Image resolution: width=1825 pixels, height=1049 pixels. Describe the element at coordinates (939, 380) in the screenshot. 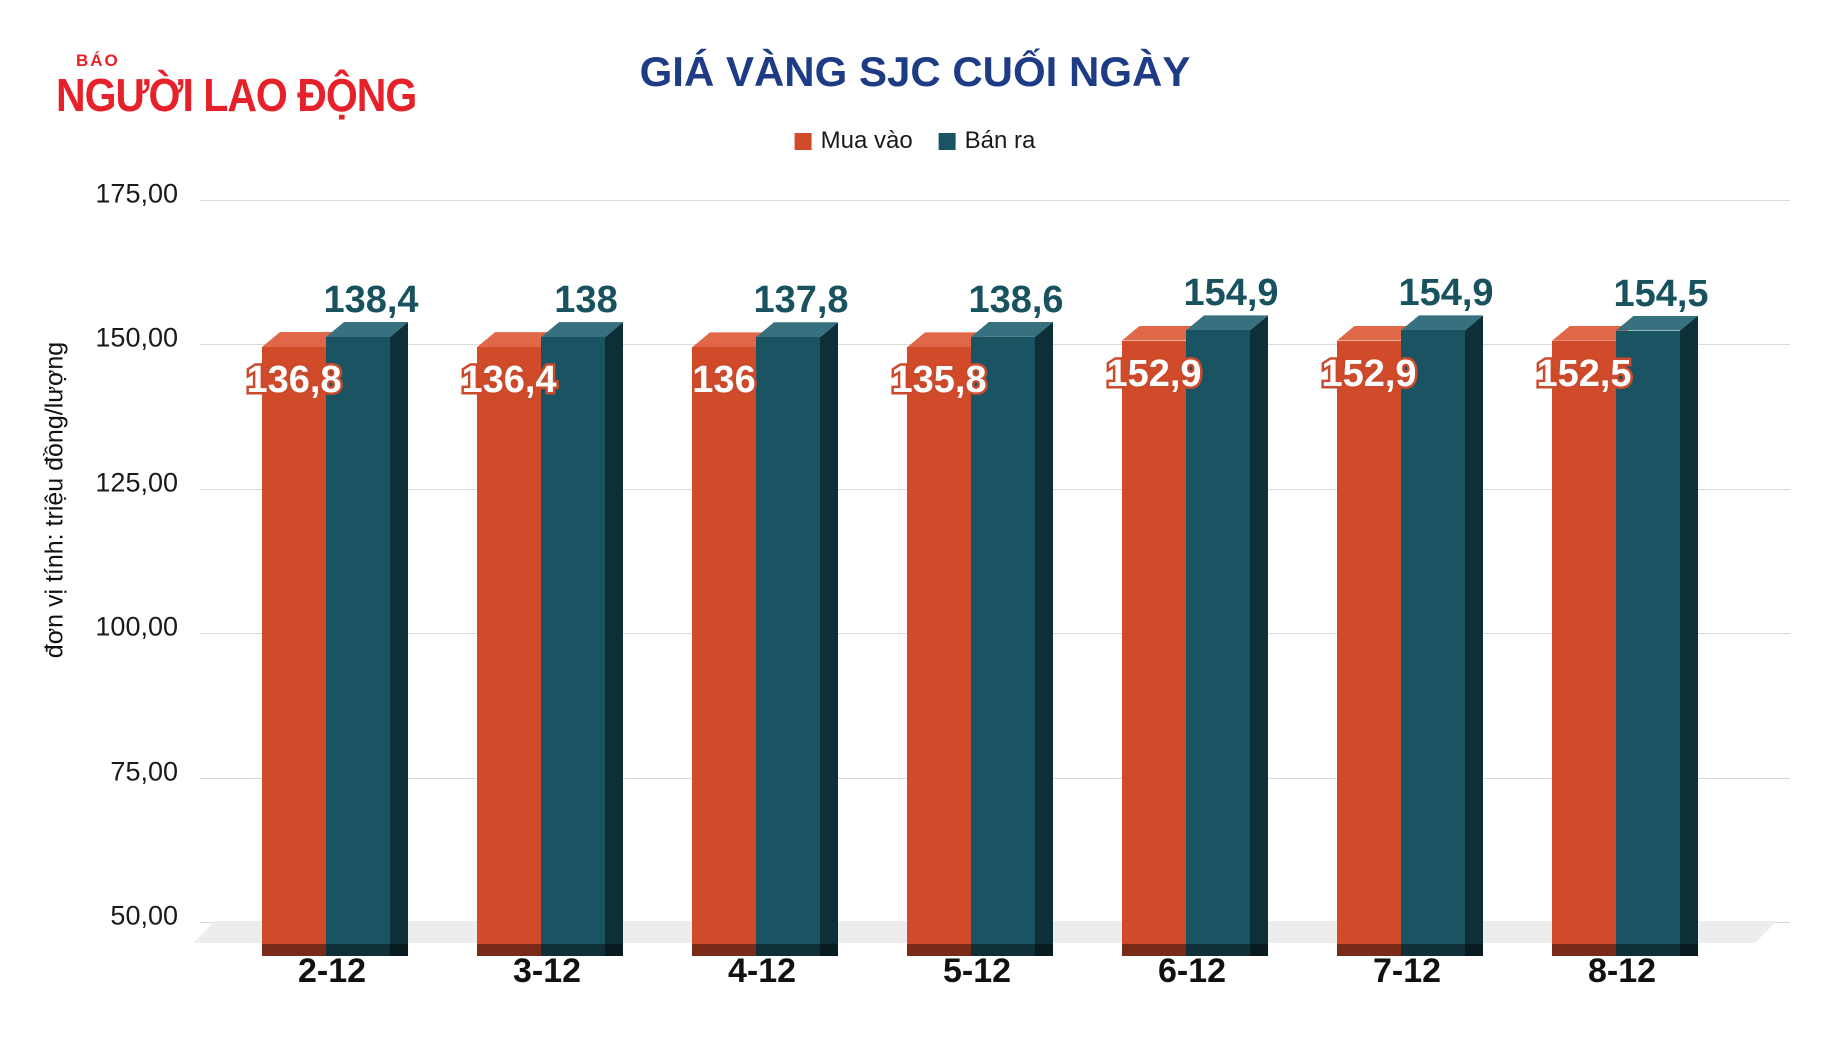

I see `data-label-buy-5-12: 135,8` at that location.